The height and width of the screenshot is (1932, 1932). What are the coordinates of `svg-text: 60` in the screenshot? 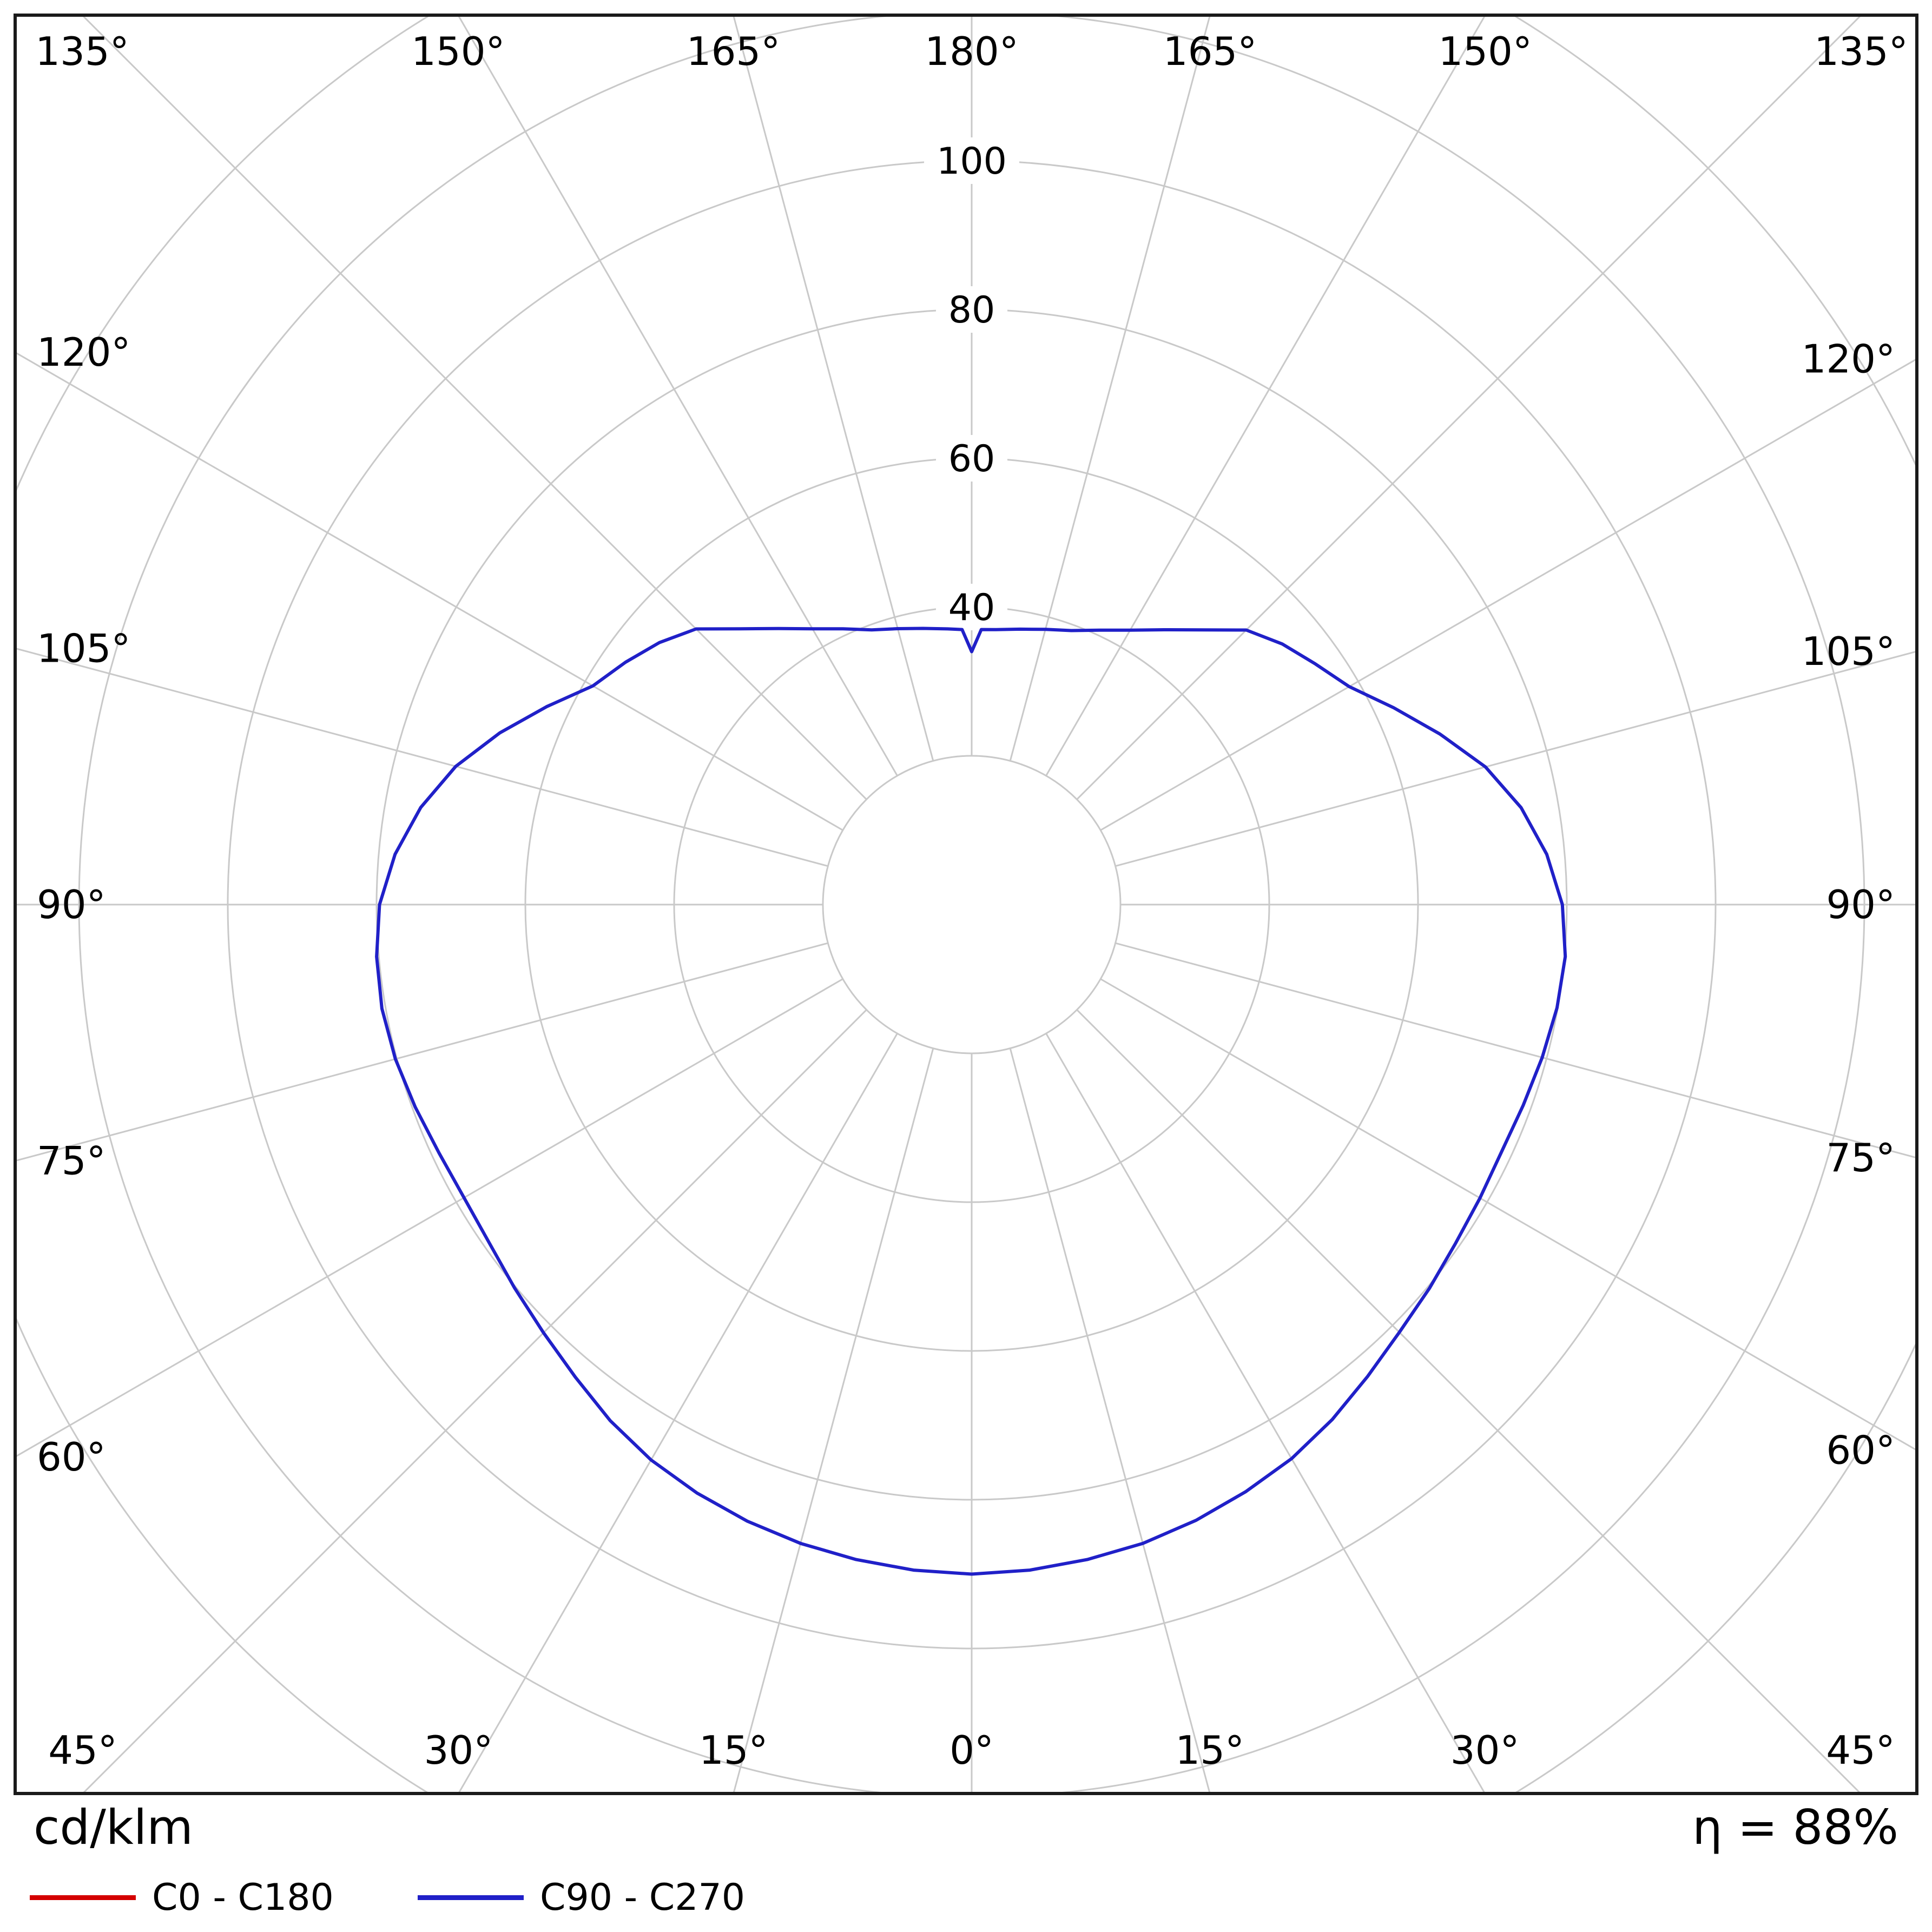 It's located at (972, 459).